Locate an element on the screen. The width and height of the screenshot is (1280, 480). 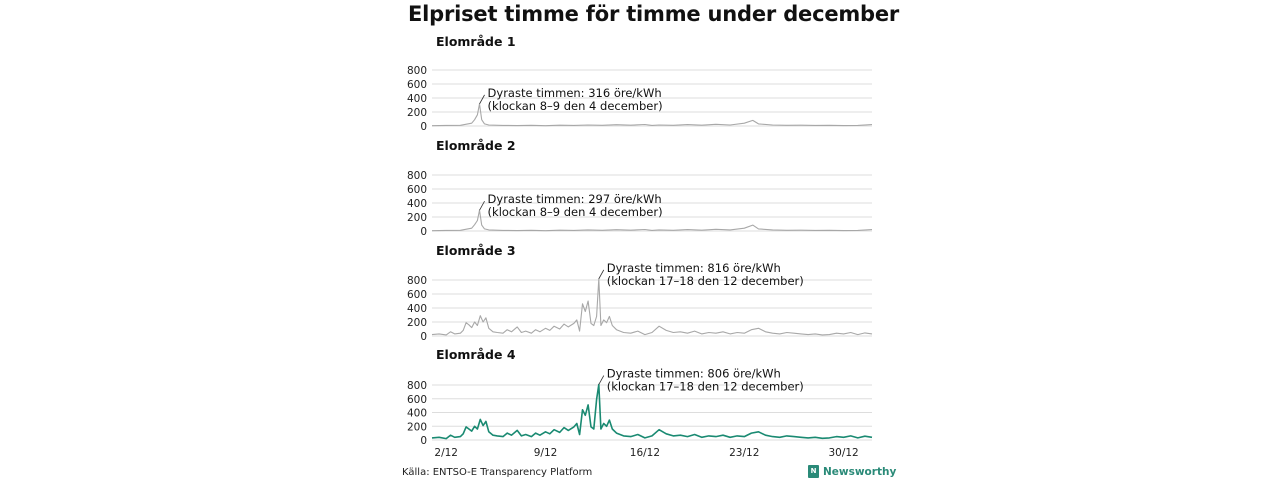
x-tick-label: 9/12 is located at coordinates (546, 453).